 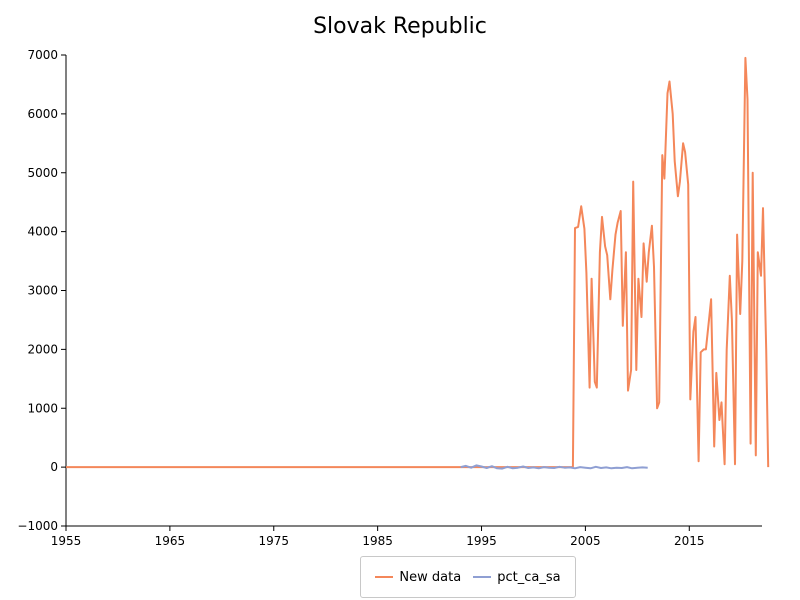 What do you see at coordinates (42, 291) in the screenshot?
I see `y-tick-label: 3000` at bounding box center [42, 291].